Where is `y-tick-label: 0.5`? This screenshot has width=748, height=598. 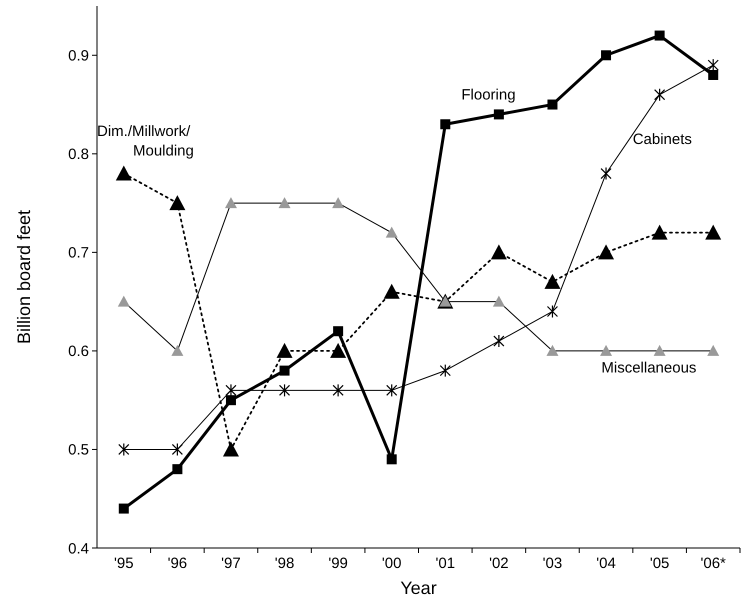
y-tick-label: 0.5 is located at coordinates (78, 450).